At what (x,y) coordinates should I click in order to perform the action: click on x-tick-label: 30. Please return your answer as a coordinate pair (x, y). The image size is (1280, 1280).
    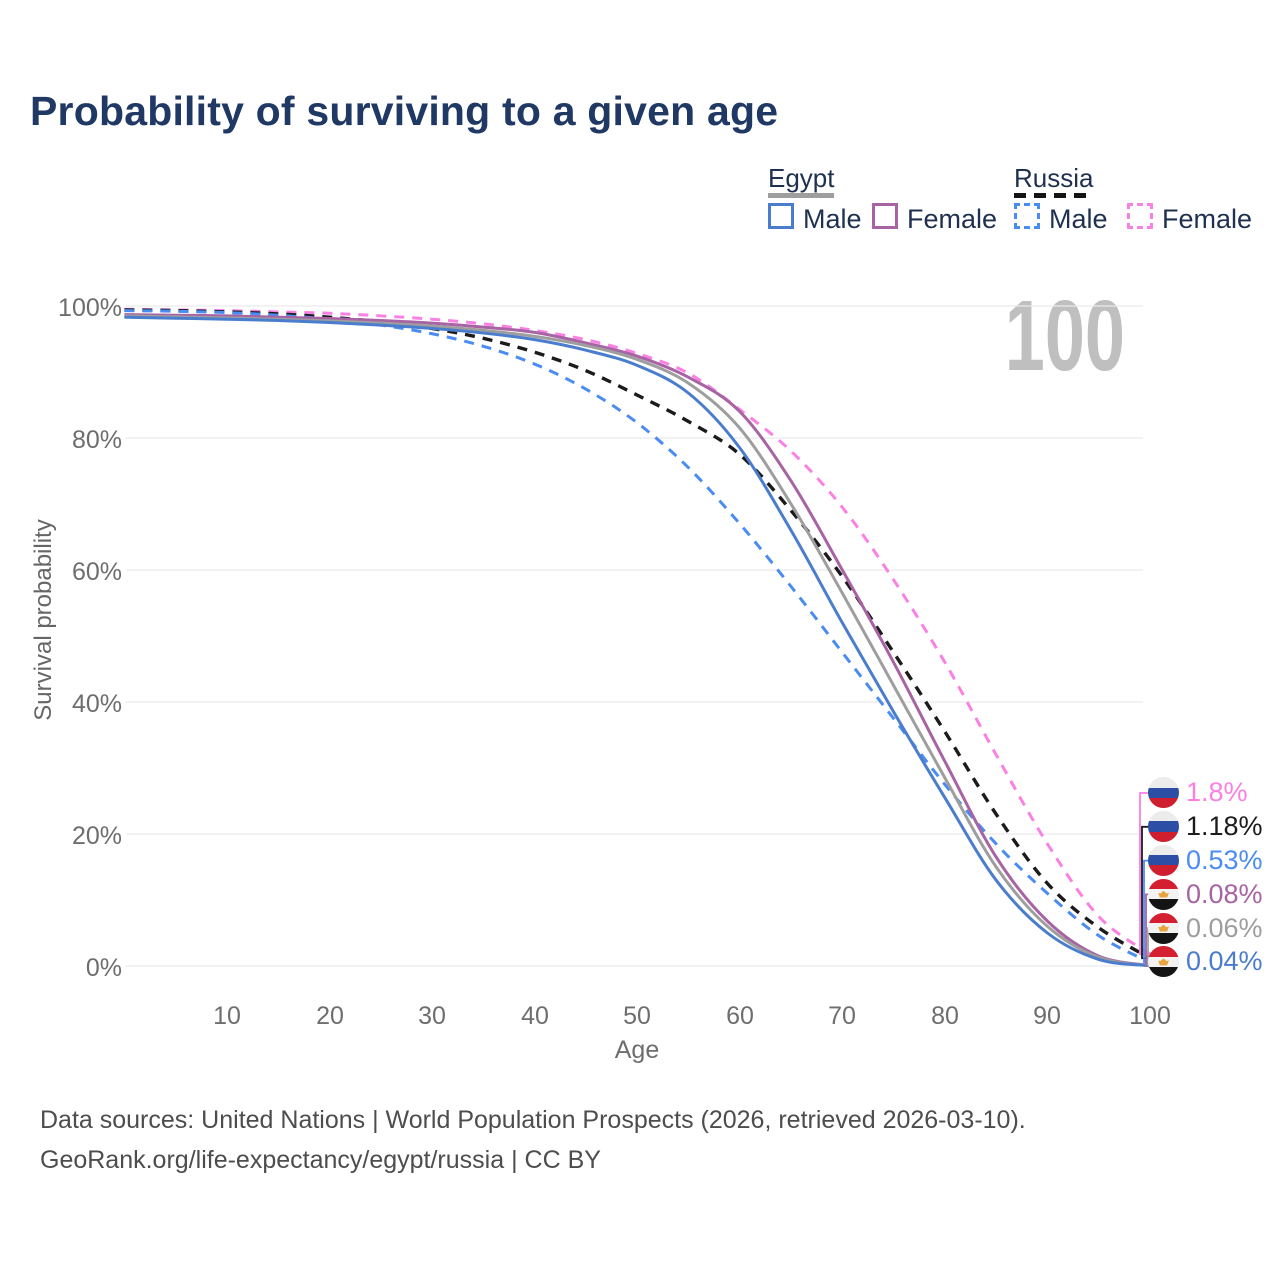
    Looking at the image, I should click on (432, 1016).